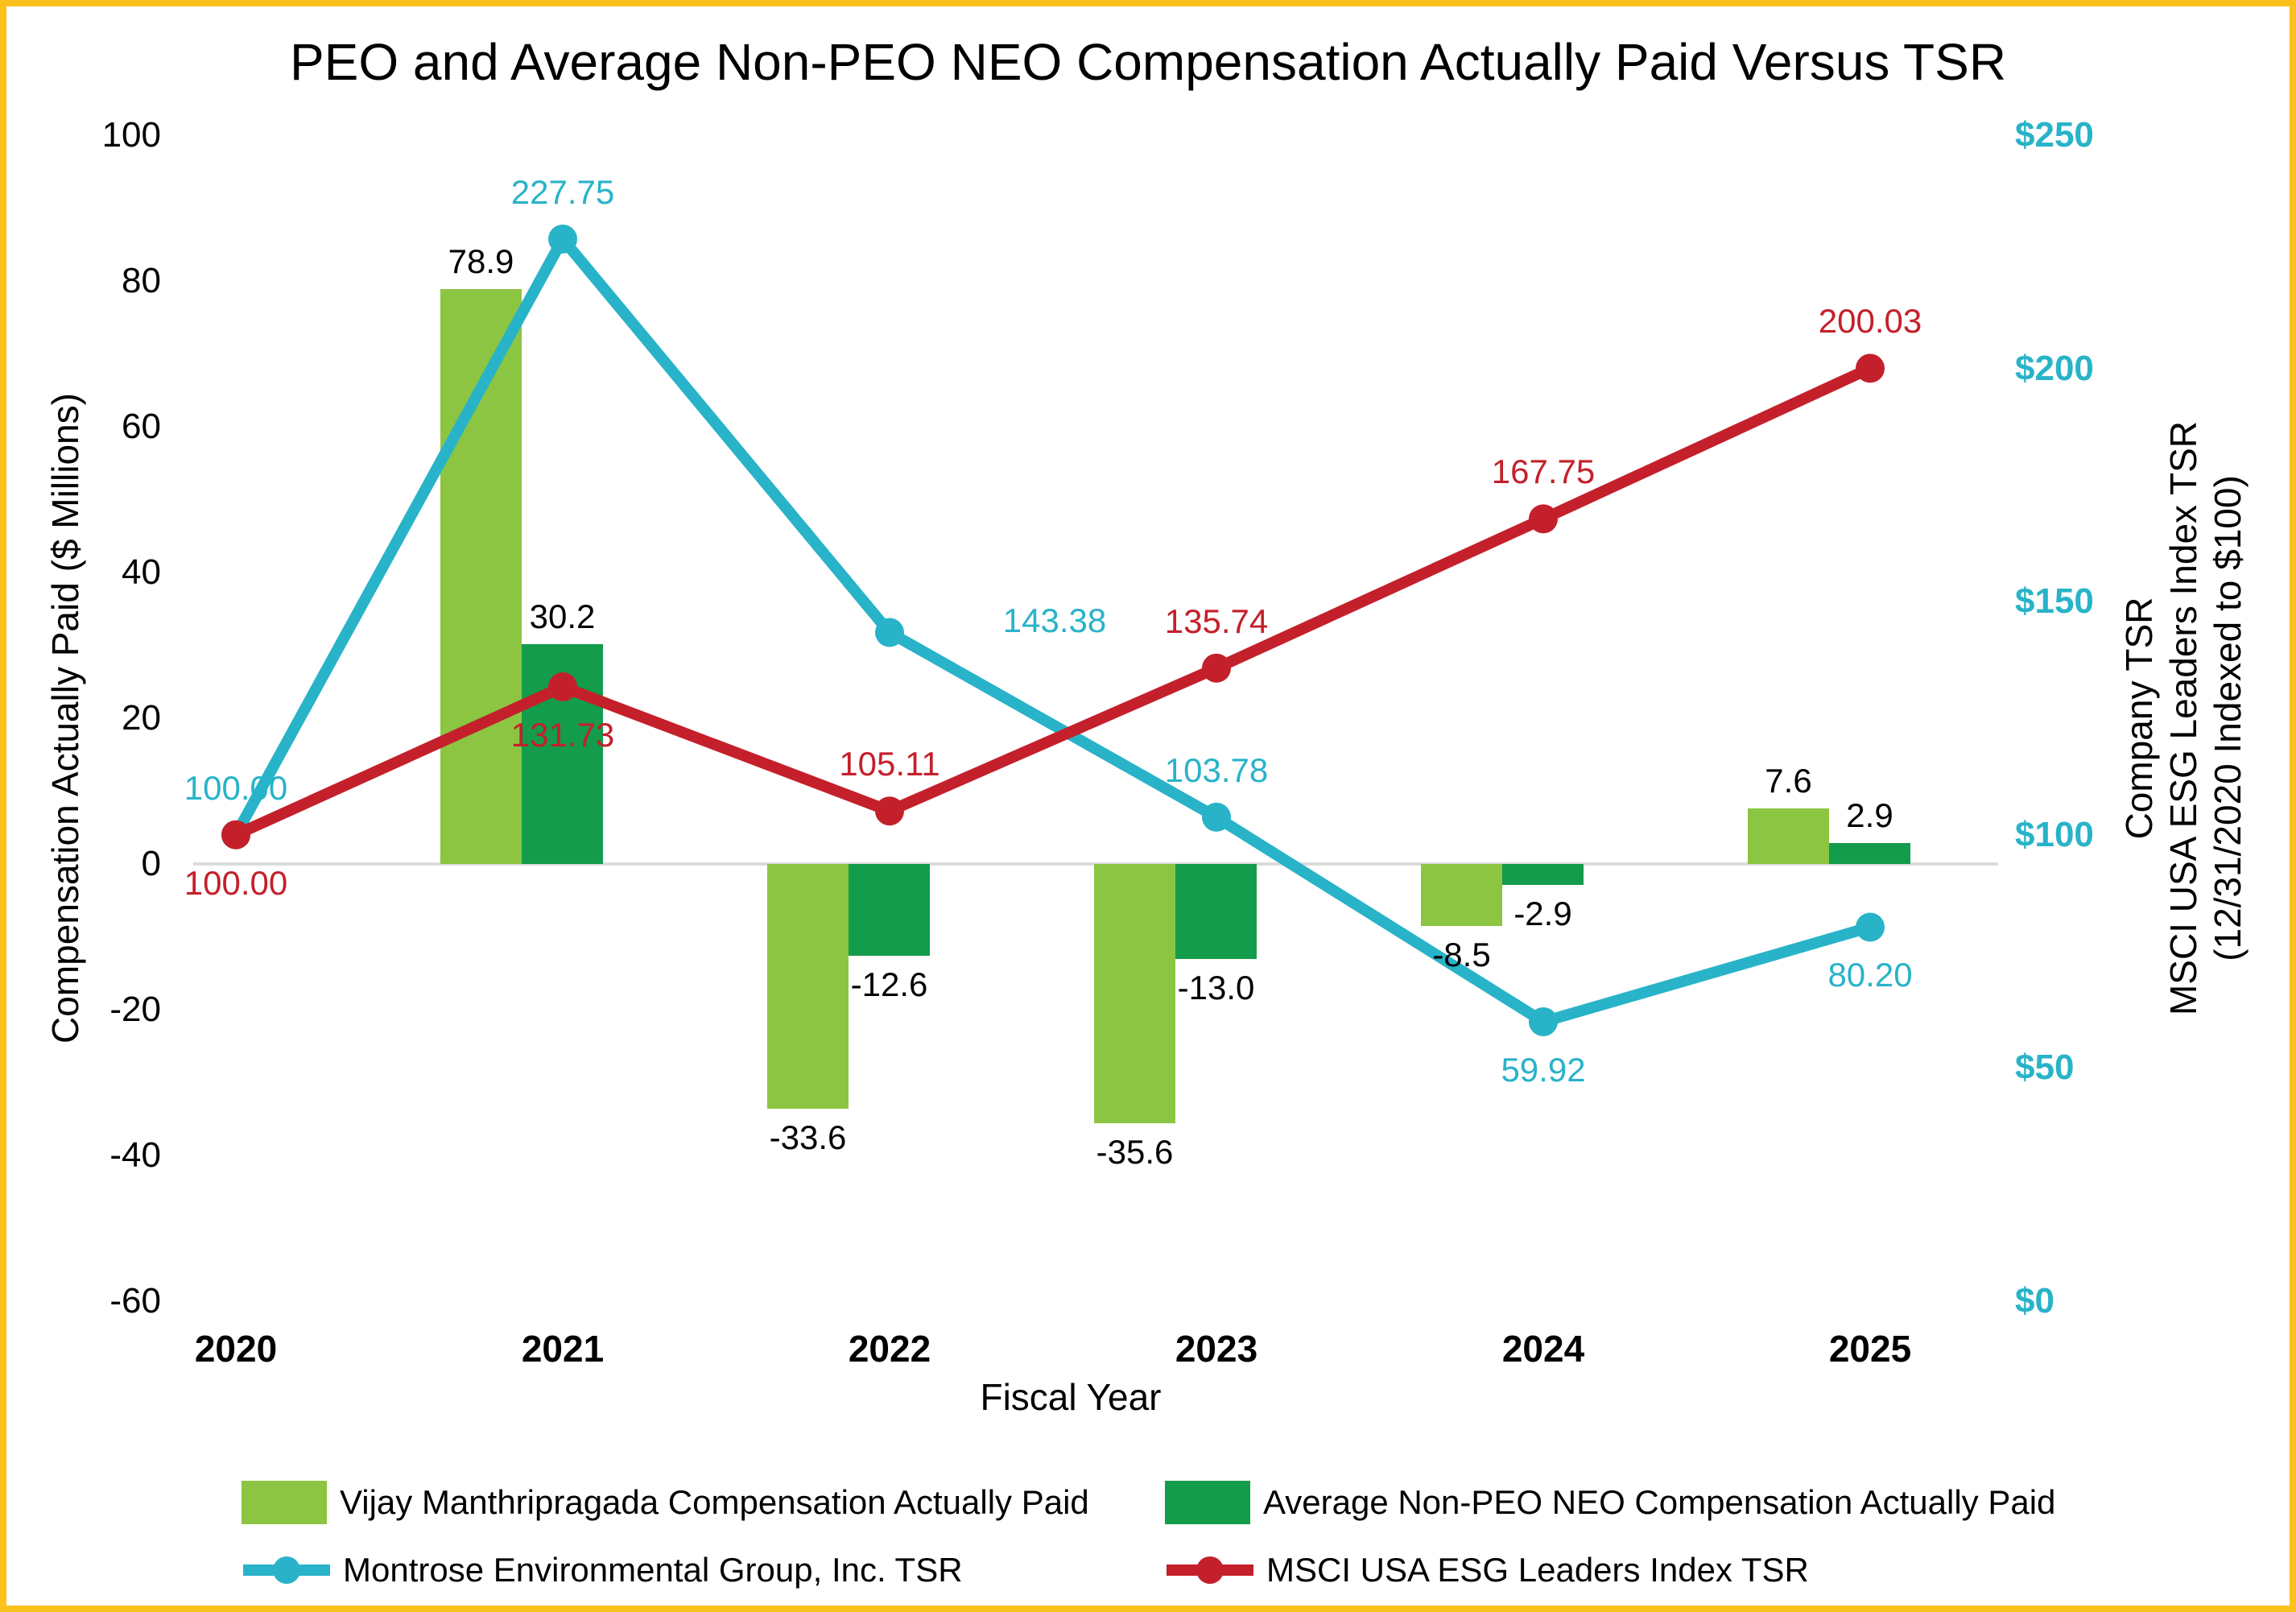  What do you see at coordinates (1071, 1397) in the screenshot?
I see `x-axis-title: Fiscal Year` at bounding box center [1071, 1397].